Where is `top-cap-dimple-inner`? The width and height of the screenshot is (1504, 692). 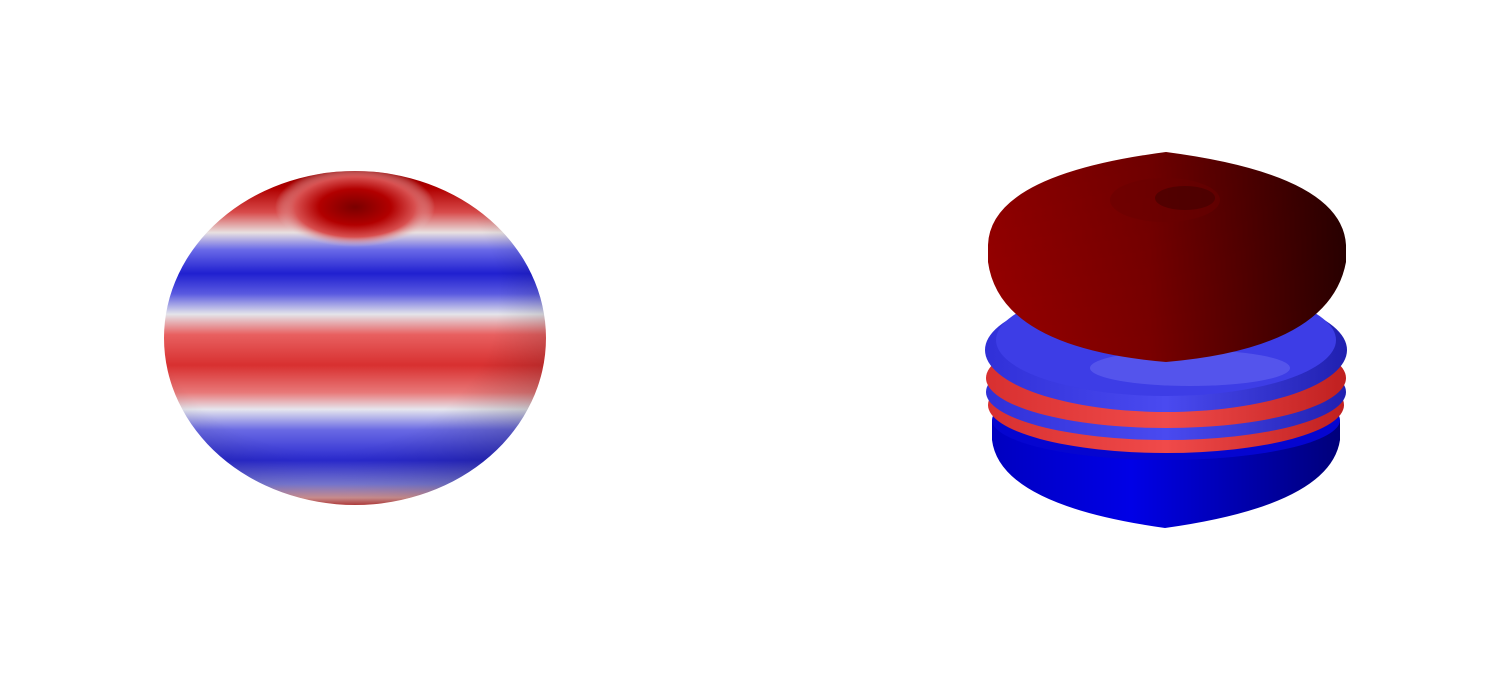
top-cap-dimple-inner is located at coordinates (1185, 198).